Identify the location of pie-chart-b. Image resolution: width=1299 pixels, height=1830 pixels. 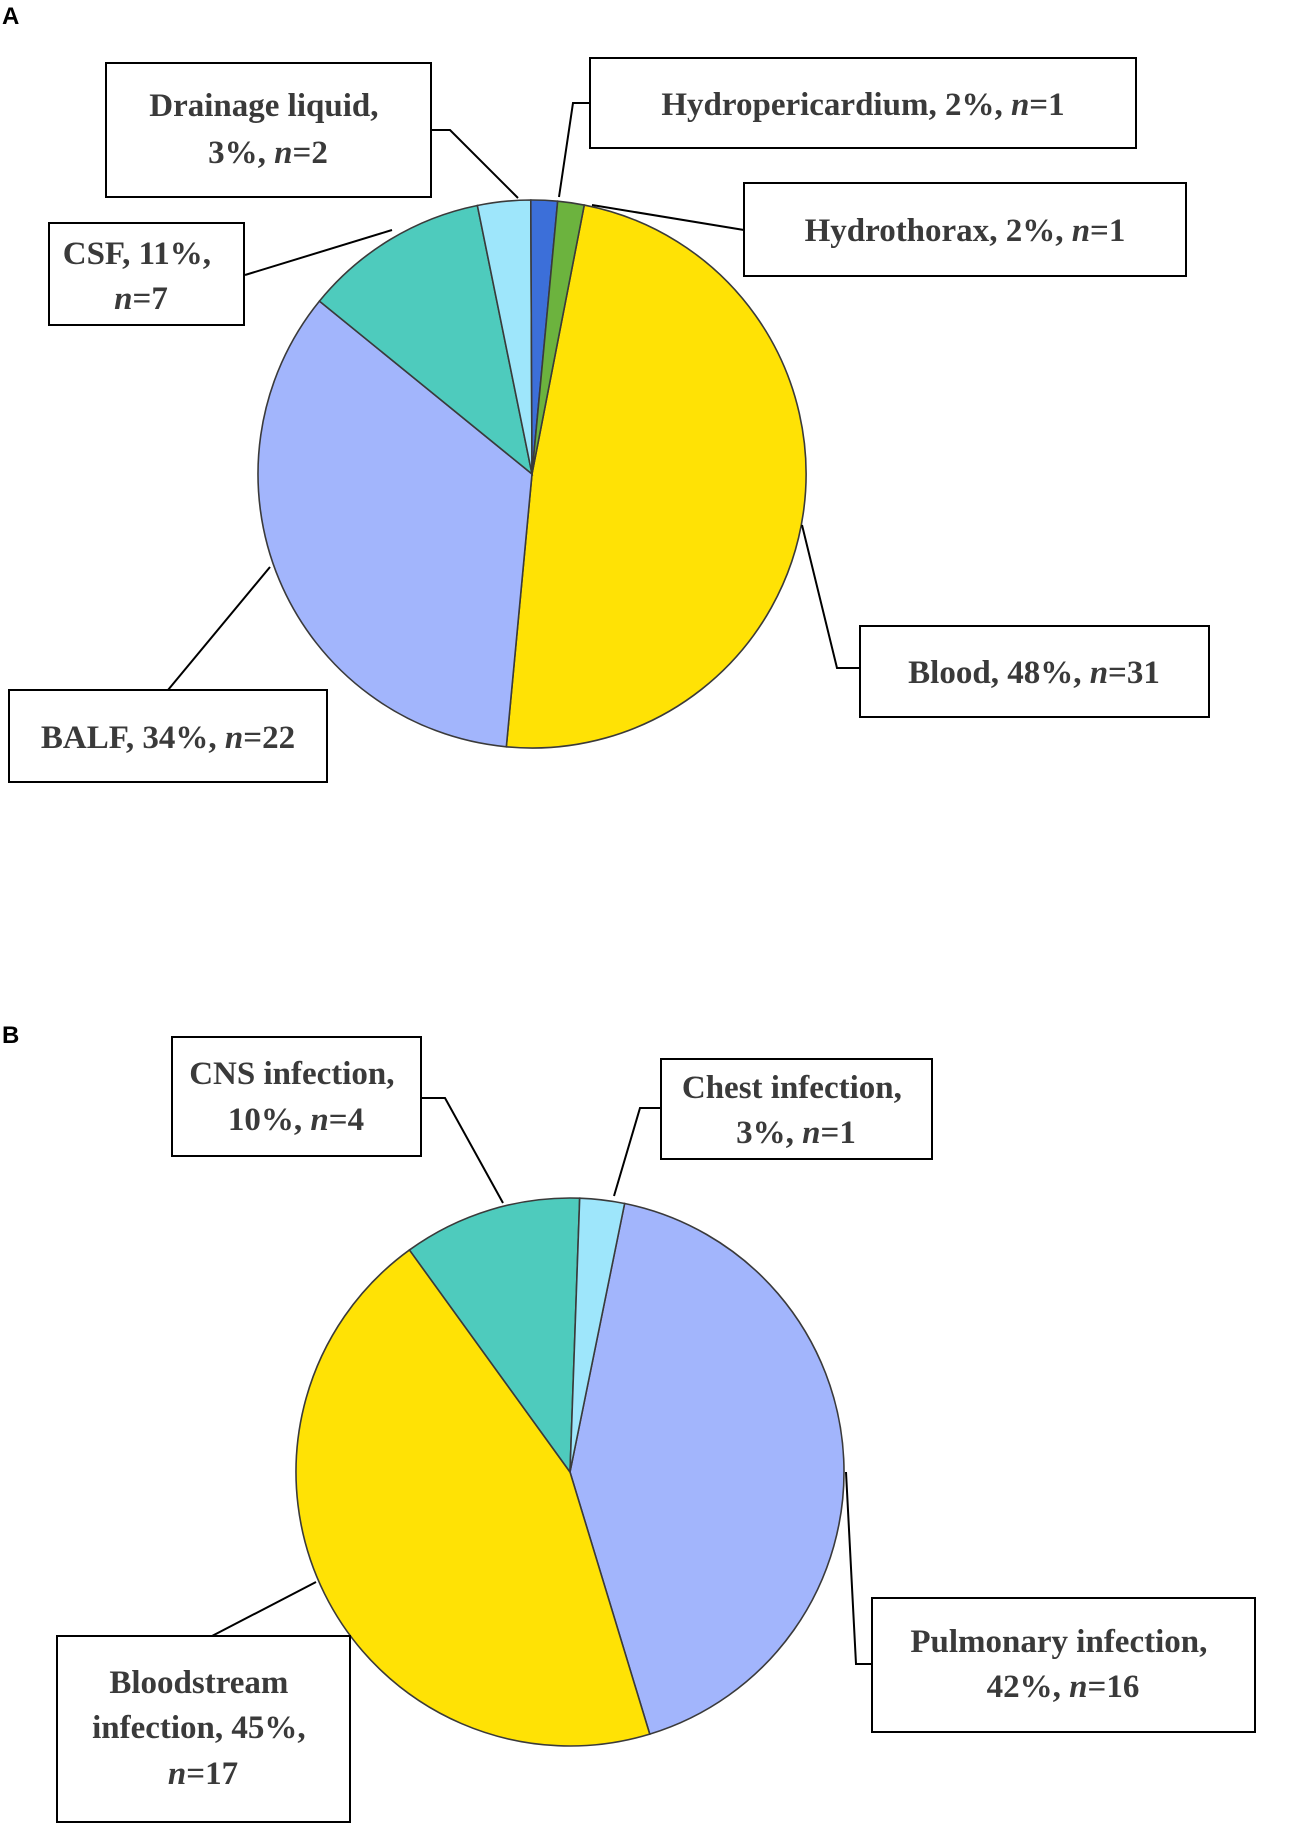
(570, 1472).